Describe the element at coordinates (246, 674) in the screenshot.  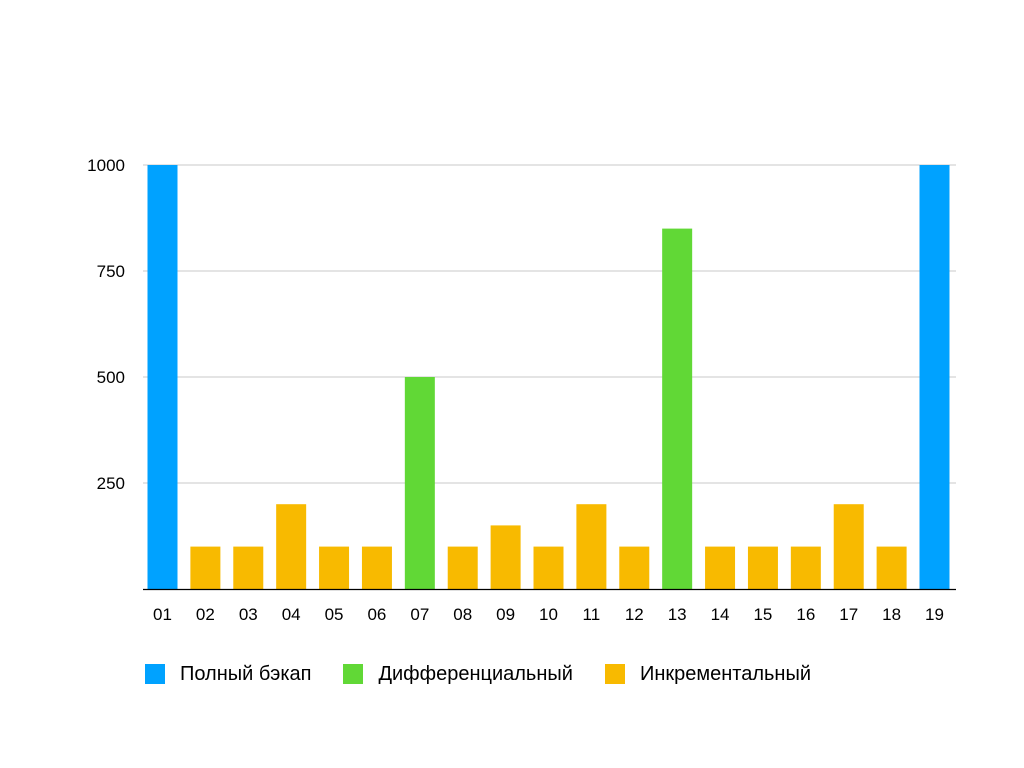
I see `legend-label-full: Полный бэкап` at that location.